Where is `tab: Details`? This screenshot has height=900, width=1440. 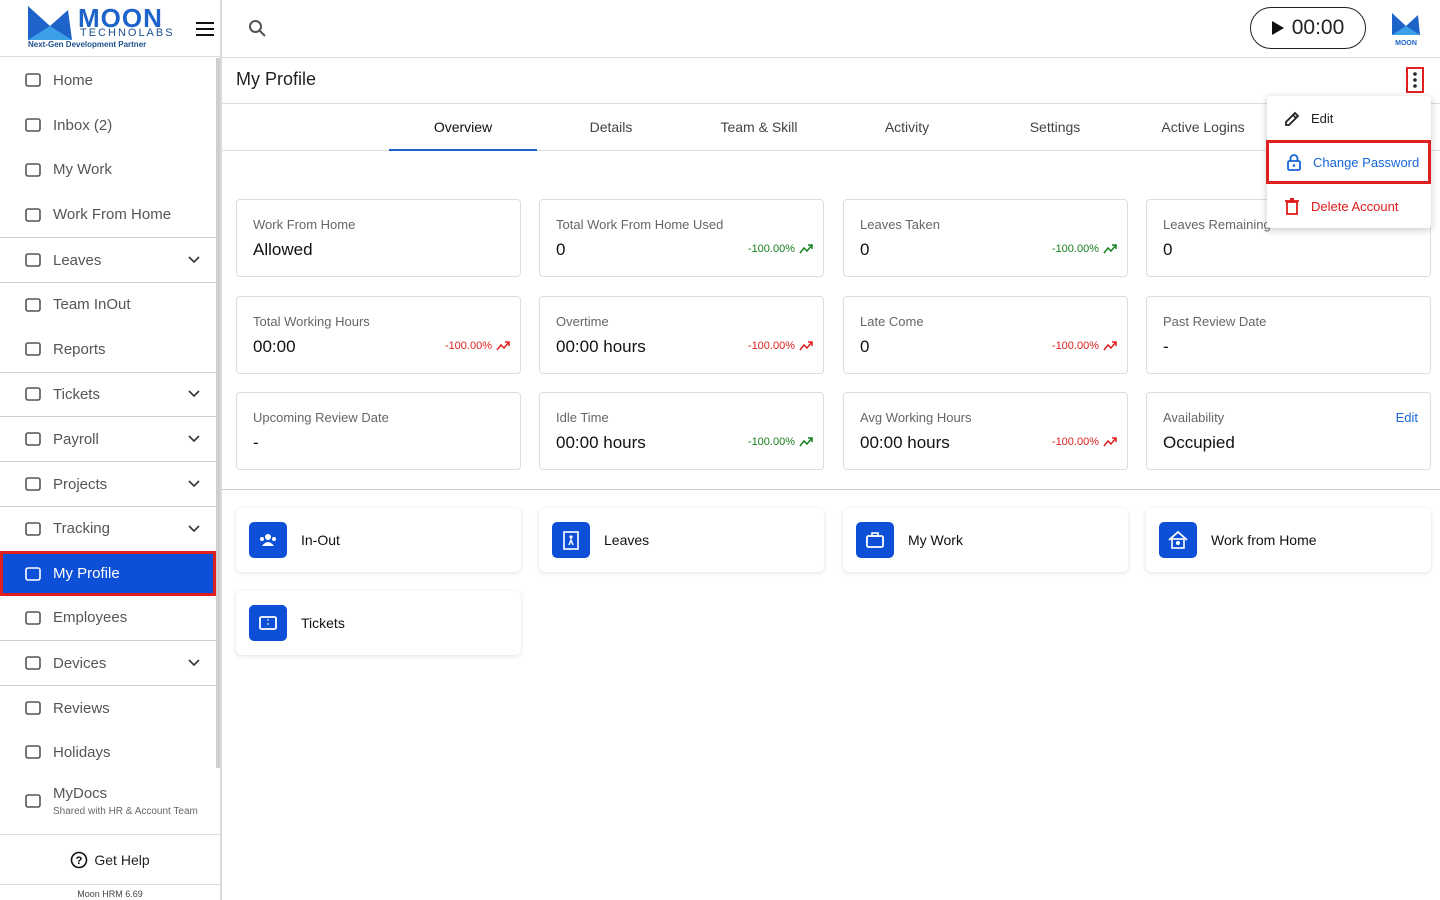 tab: Details is located at coordinates (611, 127).